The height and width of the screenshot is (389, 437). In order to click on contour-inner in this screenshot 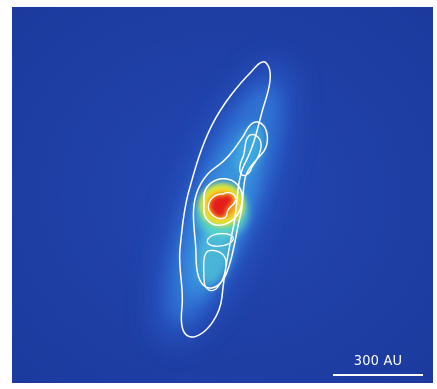, I will do `click(222, 205)`.